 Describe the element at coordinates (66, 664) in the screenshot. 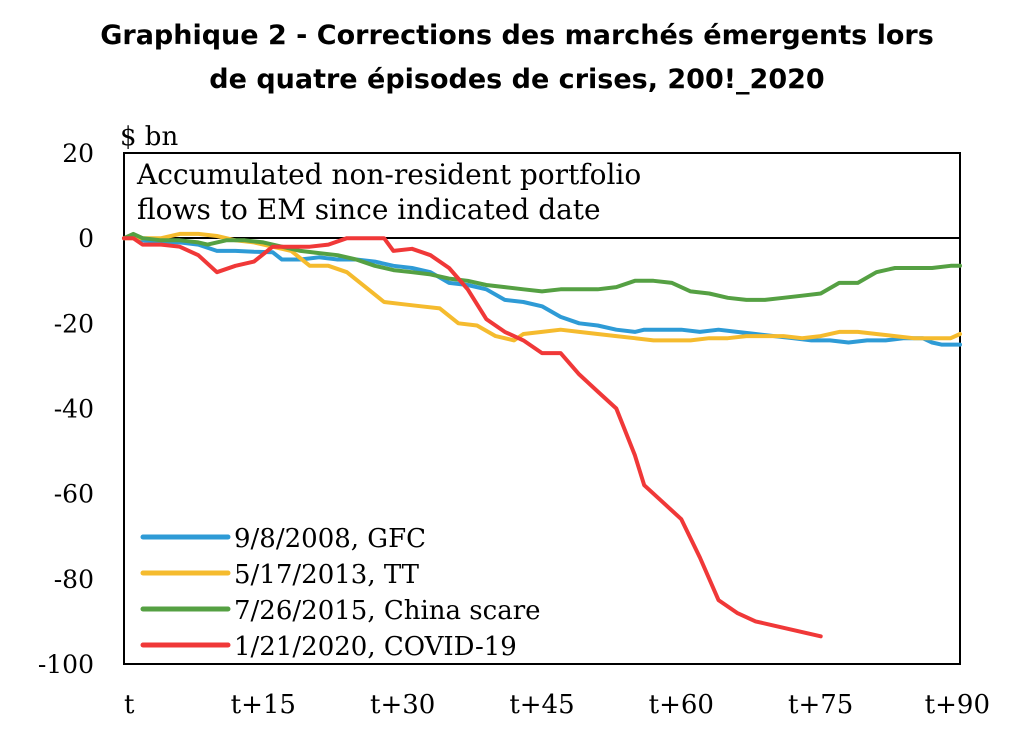

I see `y-tick-label: -100` at that location.